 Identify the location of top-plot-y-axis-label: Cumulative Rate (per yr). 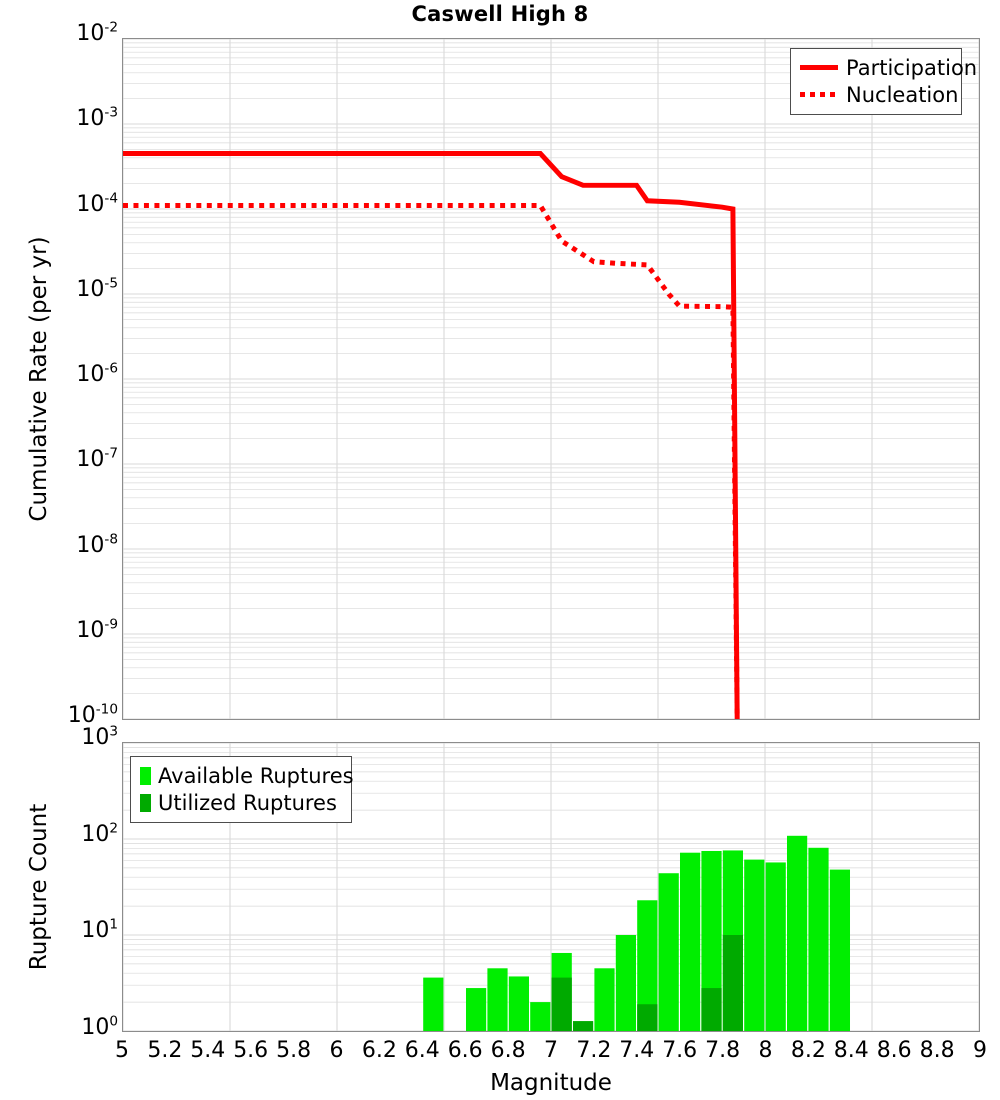
(39, 379).